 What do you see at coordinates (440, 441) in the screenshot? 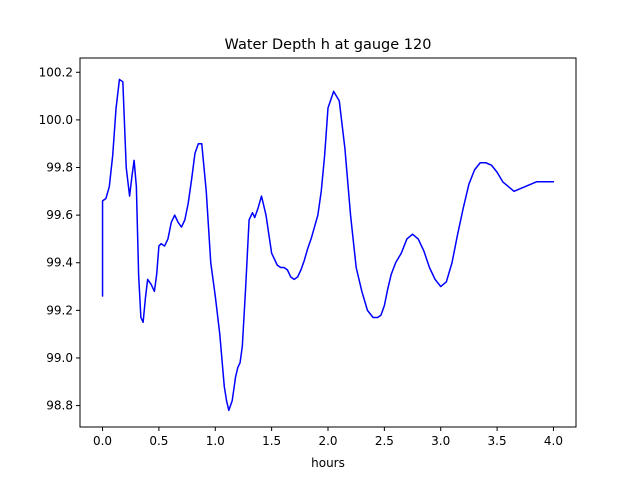
I see `x-tick-label: 3.0` at bounding box center [440, 441].